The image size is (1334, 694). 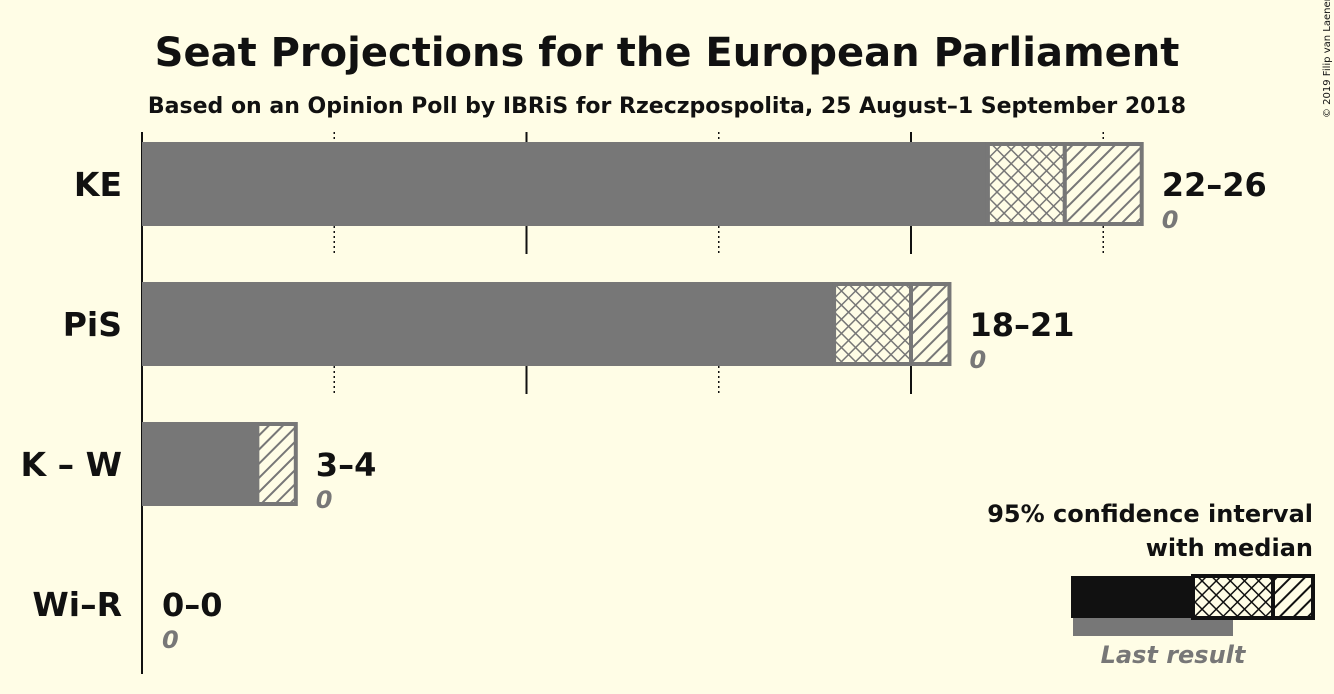 What do you see at coordinates (98, 184) in the screenshot?
I see `category-label-ke: KE` at bounding box center [98, 184].